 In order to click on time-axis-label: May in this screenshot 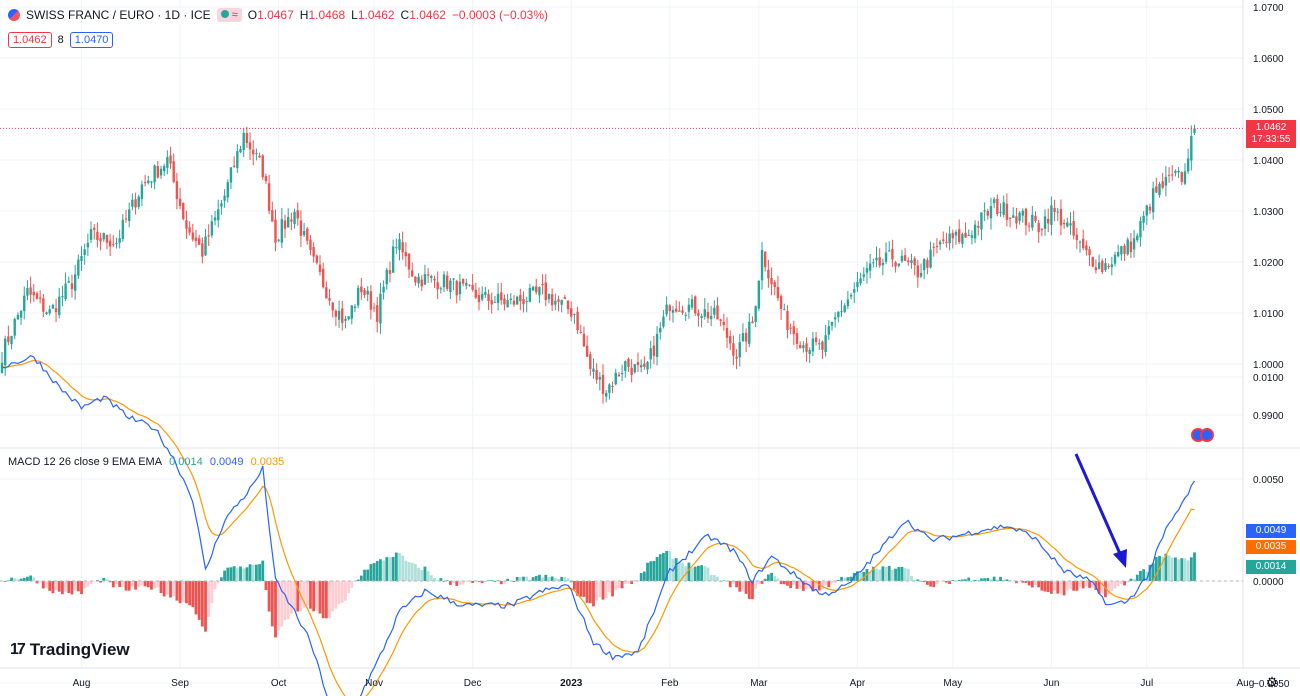, I will do `click(952, 683)`.